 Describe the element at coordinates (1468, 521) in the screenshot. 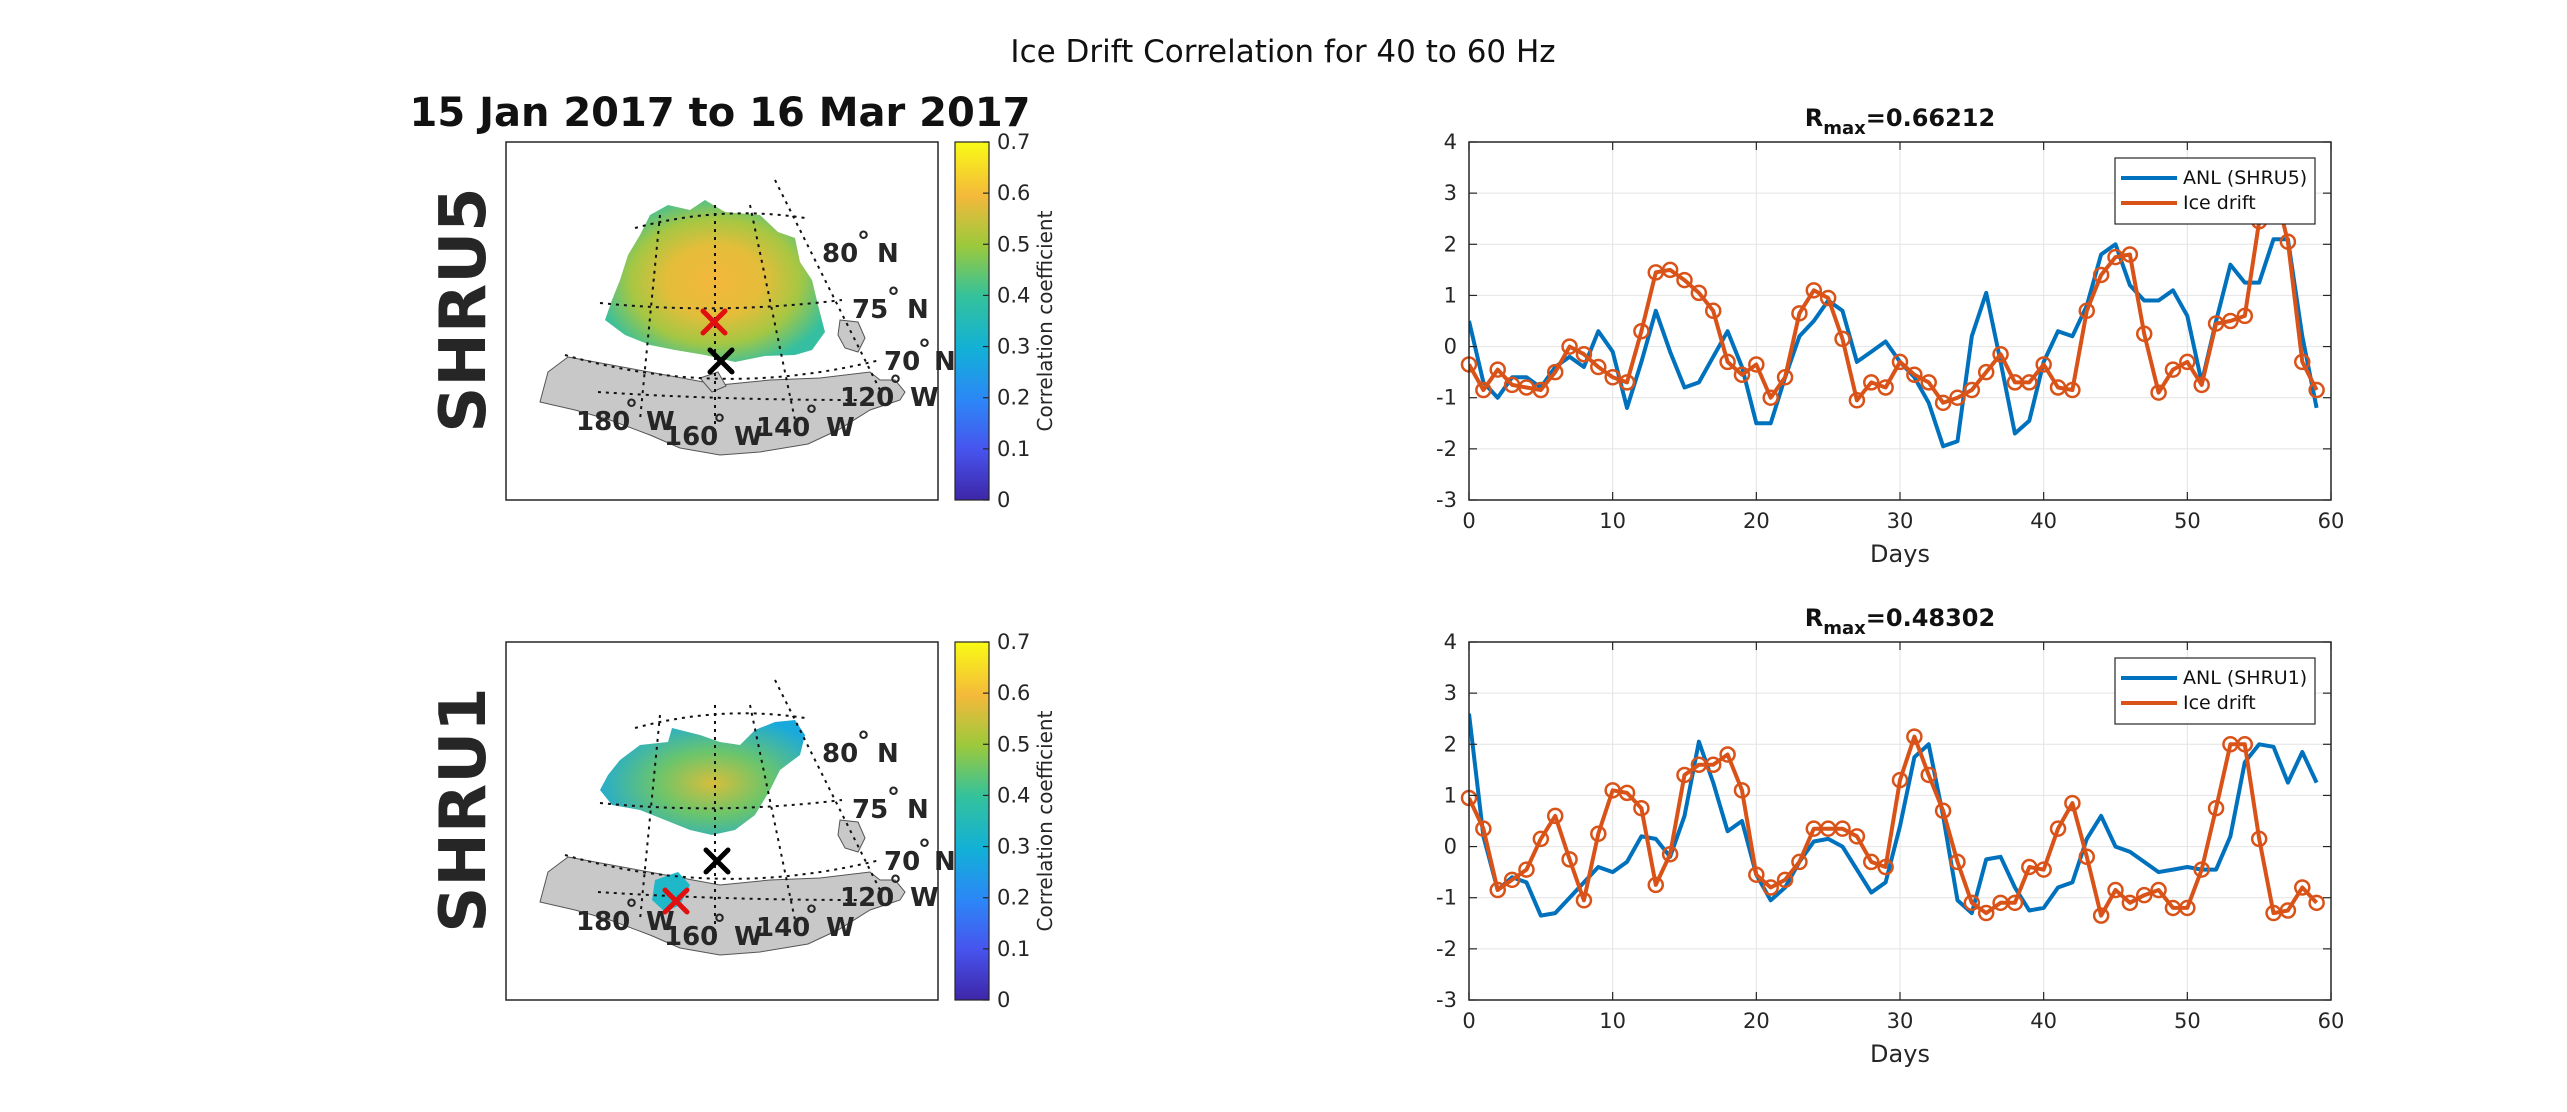

I see `x-tick-label: 0` at that location.